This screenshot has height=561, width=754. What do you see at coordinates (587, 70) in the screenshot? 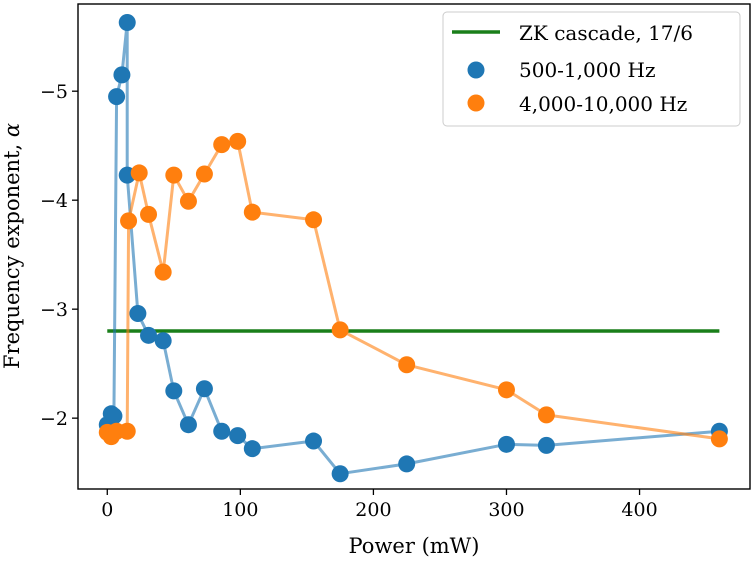
I see `legend-label-500-1000hz: 500-1,000 Hz` at bounding box center [587, 70].